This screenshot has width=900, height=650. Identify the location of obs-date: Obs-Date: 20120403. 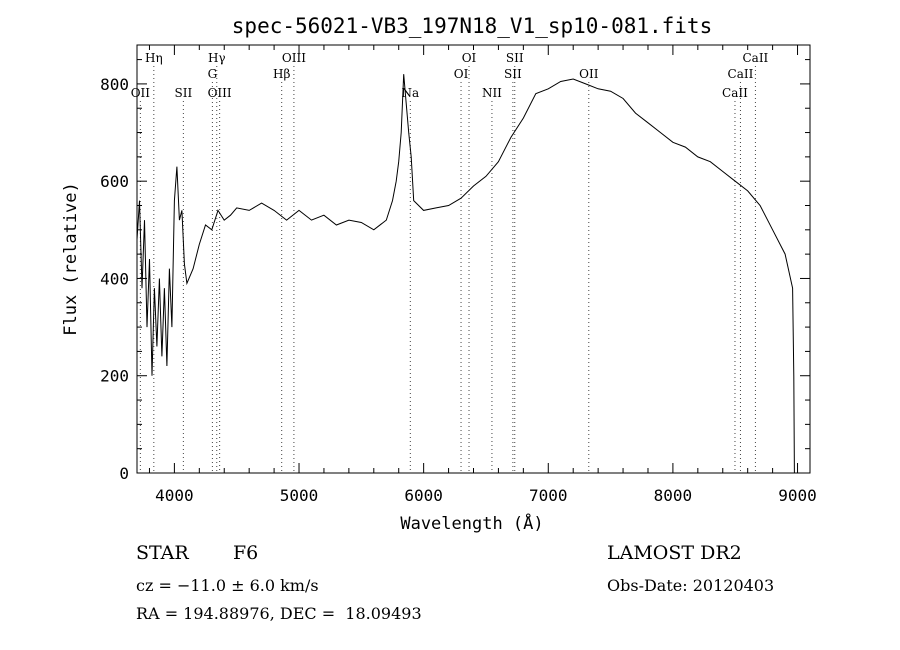
(691, 585).